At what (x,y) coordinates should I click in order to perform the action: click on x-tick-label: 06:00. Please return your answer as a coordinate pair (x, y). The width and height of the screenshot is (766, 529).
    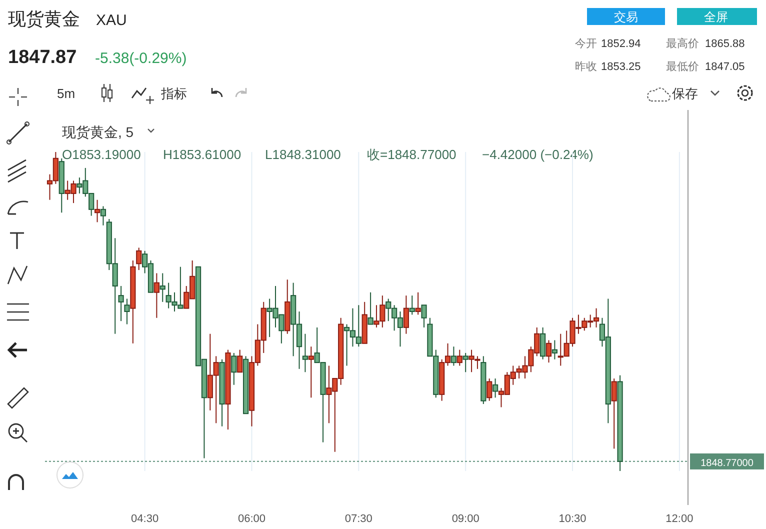
    Looking at the image, I should click on (252, 519).